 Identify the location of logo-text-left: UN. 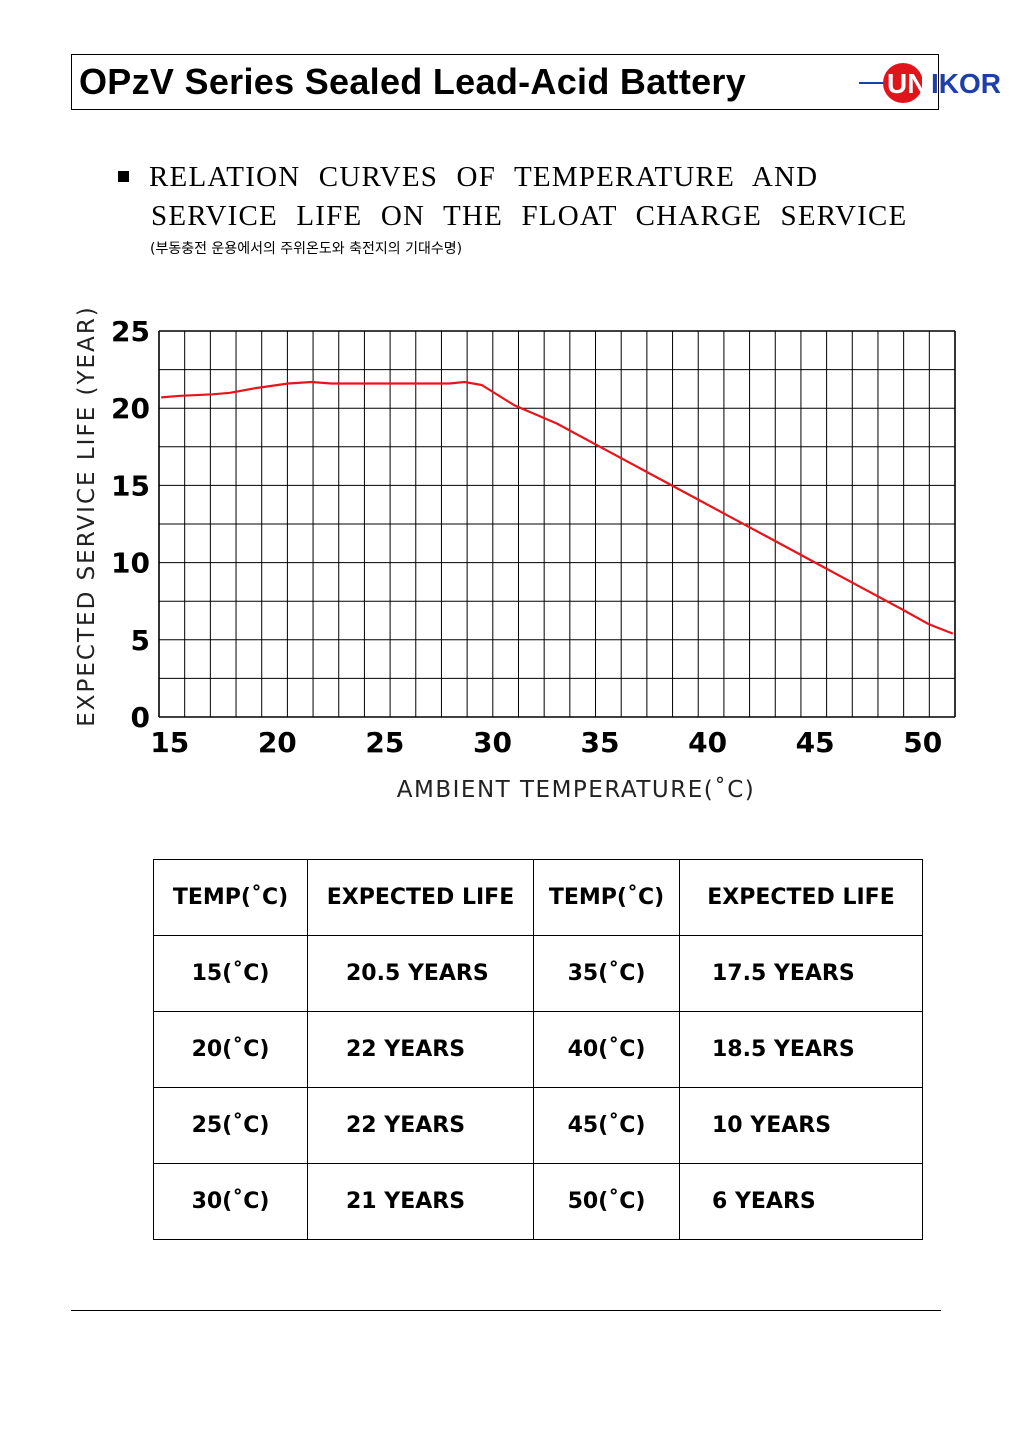
(907, 83).